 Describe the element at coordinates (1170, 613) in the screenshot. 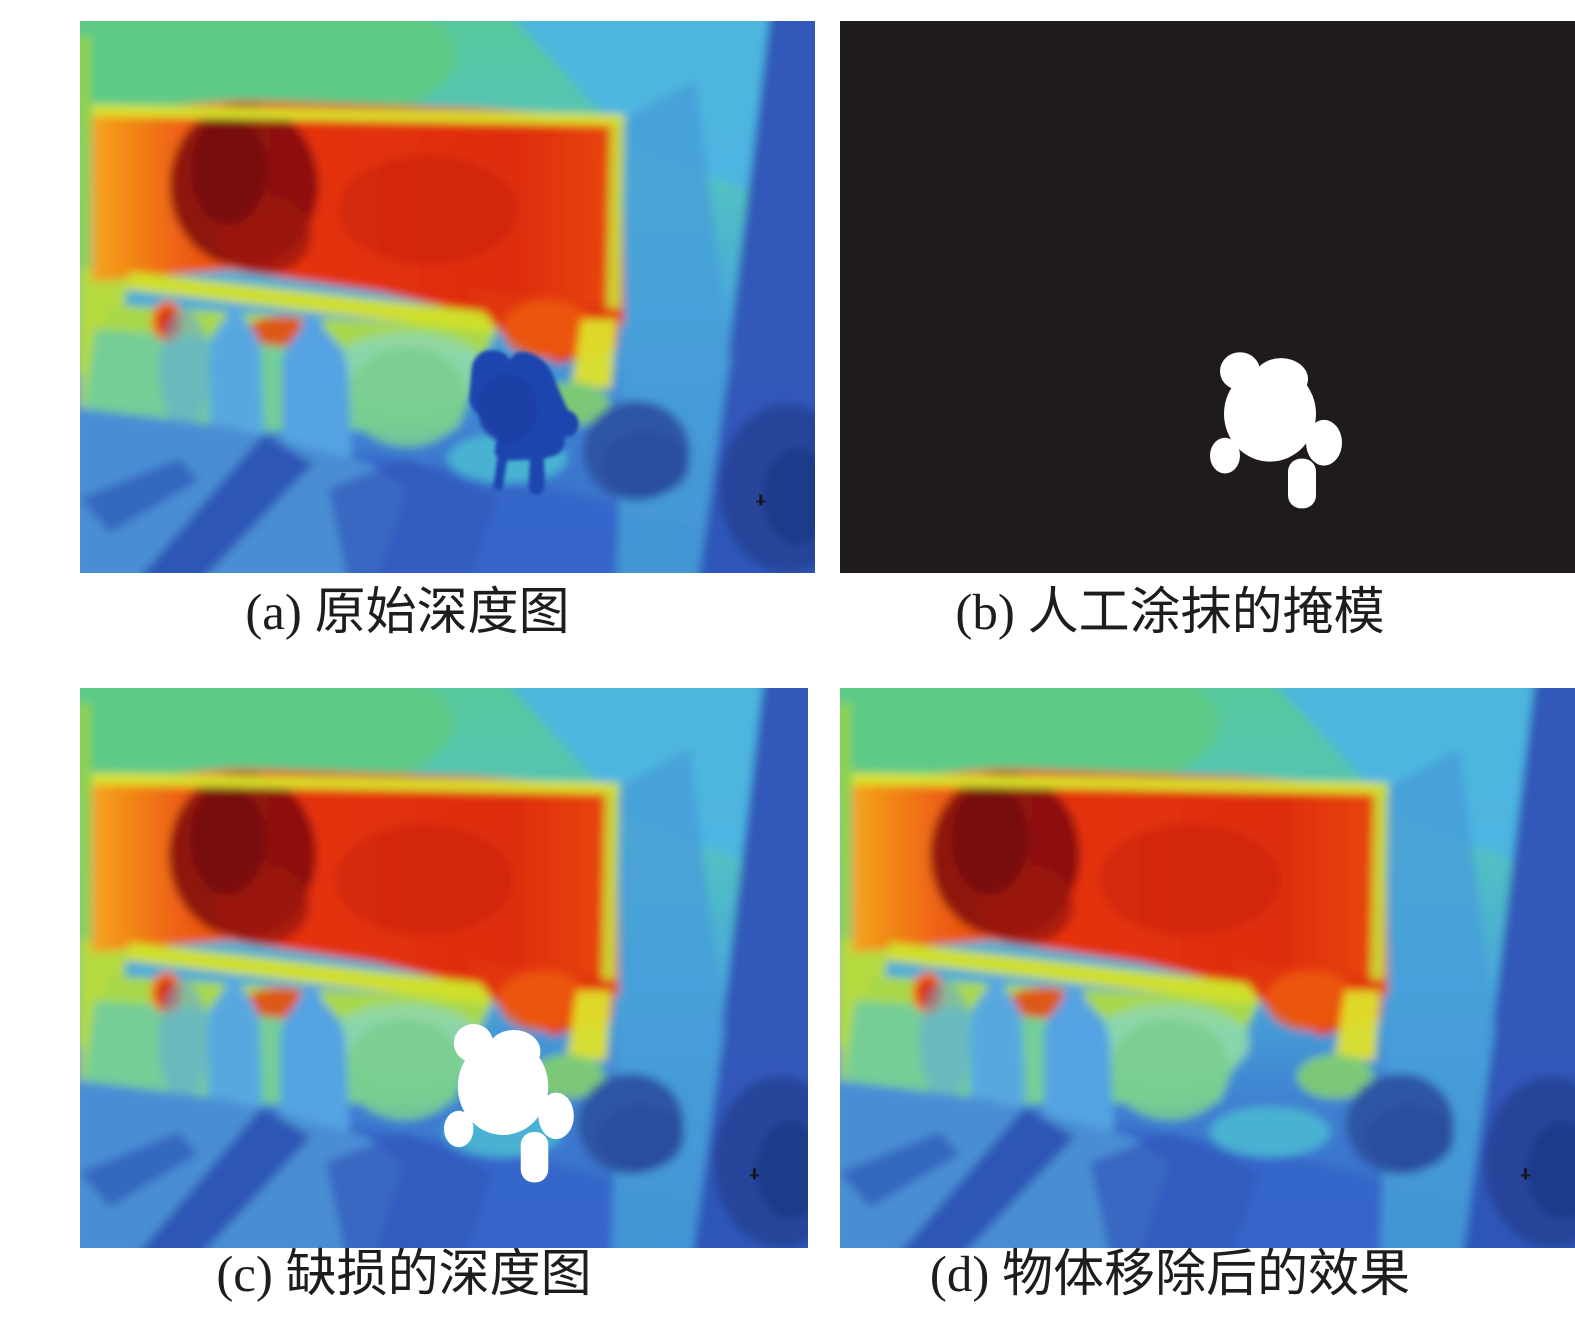

I see `caption-b: (b) 人工涂抹的掩模` at that location.